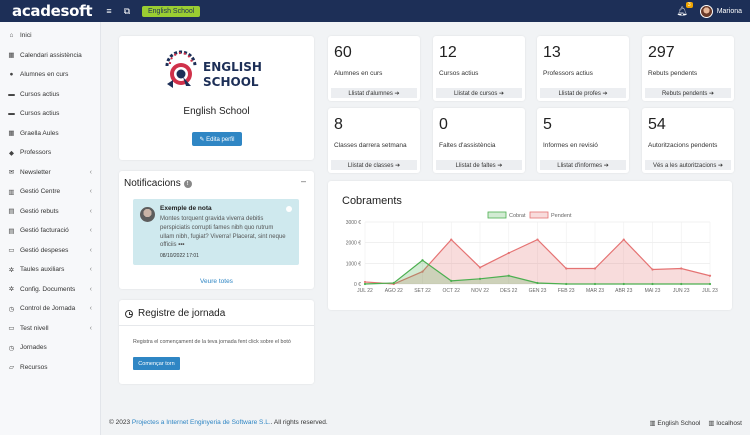 The image size is (750, 435). What do you see at coordinates (50, 212) in the screenshot?
I see `sidebar-item: ▤ Gestió rebuts ‹` at bounding box center [50, 212].